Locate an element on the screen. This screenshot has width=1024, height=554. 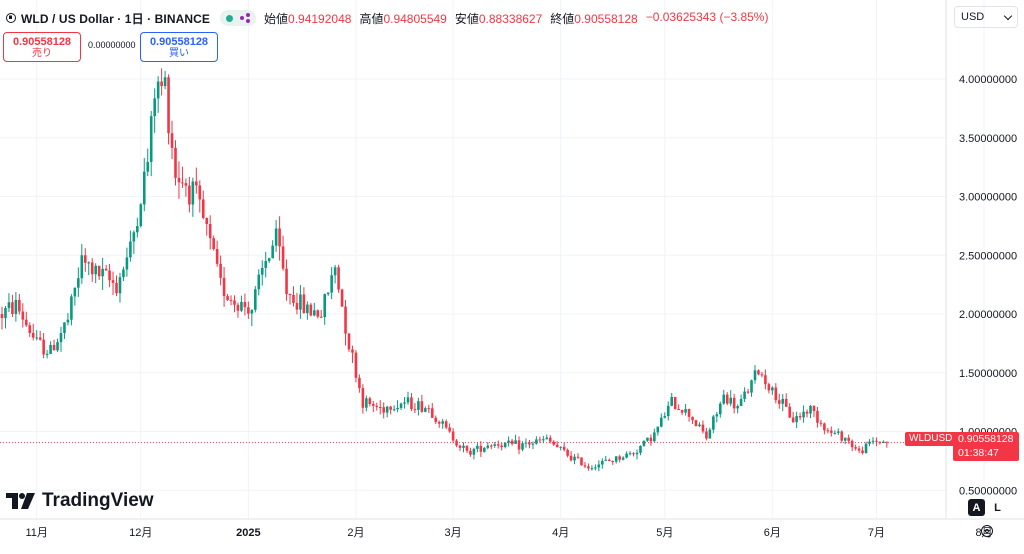
x-tick-label: 6月 is located at coordinates (772, 533).